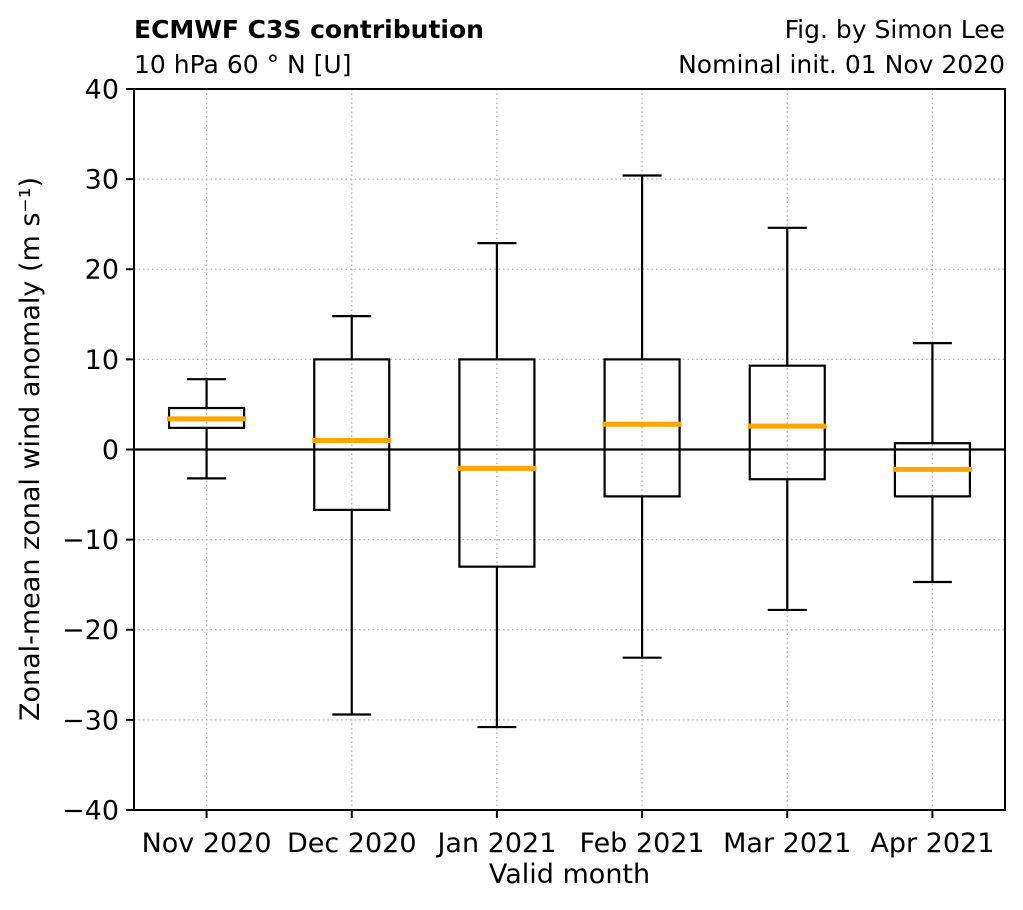 Image resolution: width=1023 pixels, height=910 pixels. I want to click on xtick-label-2: Jan 2021, so click(495, 843).